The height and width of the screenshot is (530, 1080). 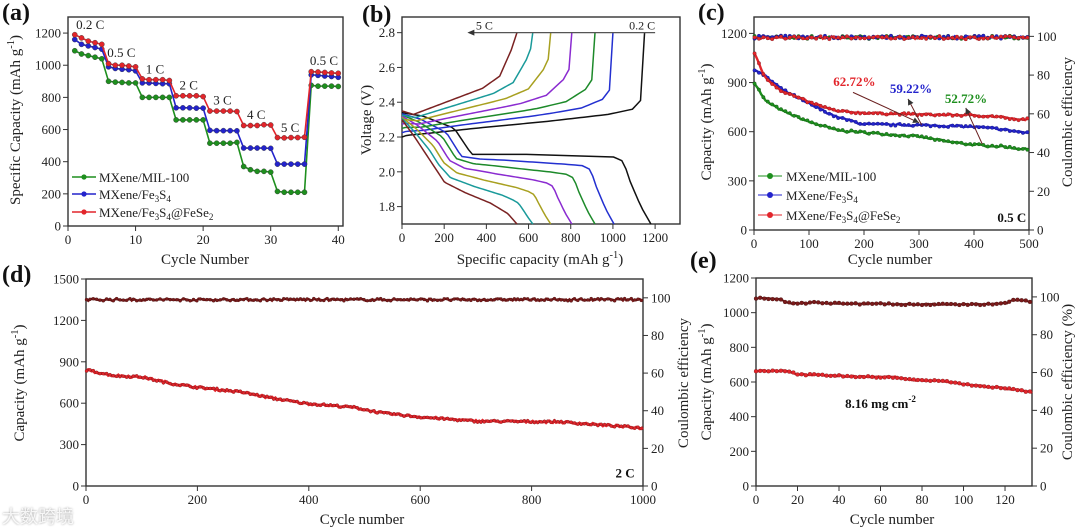 What do you see at coordinates (614, 255) in the screenshot?
I see `x-axis-label-part: -1` at bounding box center [614, 255].